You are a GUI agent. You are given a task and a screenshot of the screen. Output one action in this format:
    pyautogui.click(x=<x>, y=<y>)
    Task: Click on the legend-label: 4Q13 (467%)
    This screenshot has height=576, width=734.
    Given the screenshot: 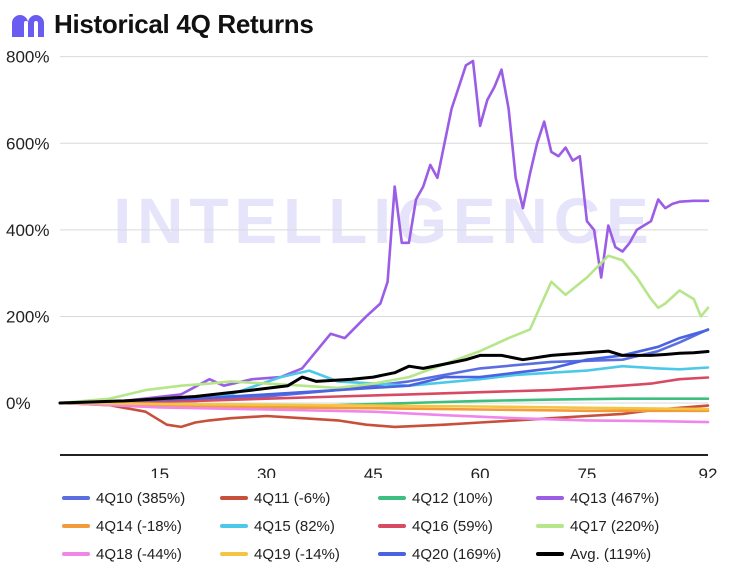 What is the action you would take?
    pyautogui.click(x=615, y=498)
    